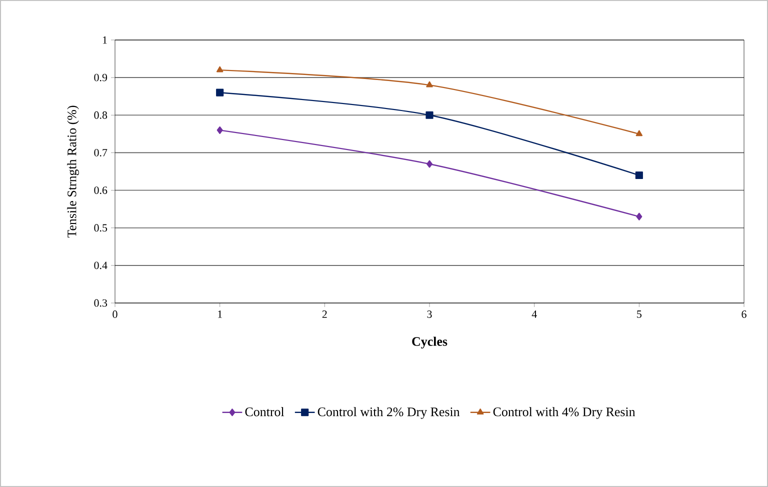 Image resolution: width=768 pixels, height=487 pixels. Describe the element at coordinates (264, 411) in the screenshot. I see `legend-label: Control` at that location.